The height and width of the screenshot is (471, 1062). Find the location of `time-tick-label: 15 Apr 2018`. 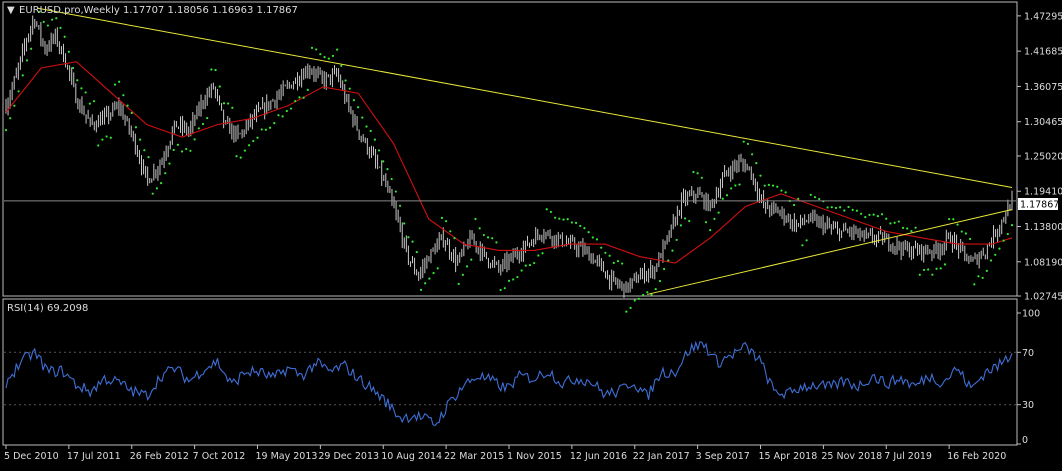

time-tick-label: 15 Apr 2018 is located at coordinates (788, 456).